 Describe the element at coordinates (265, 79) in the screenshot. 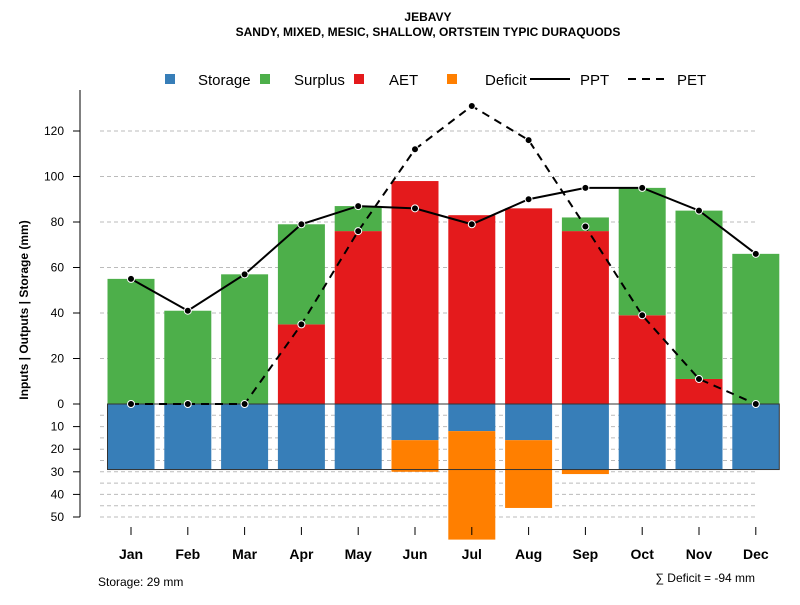

I see `legend-swatch-surplus` at that location.